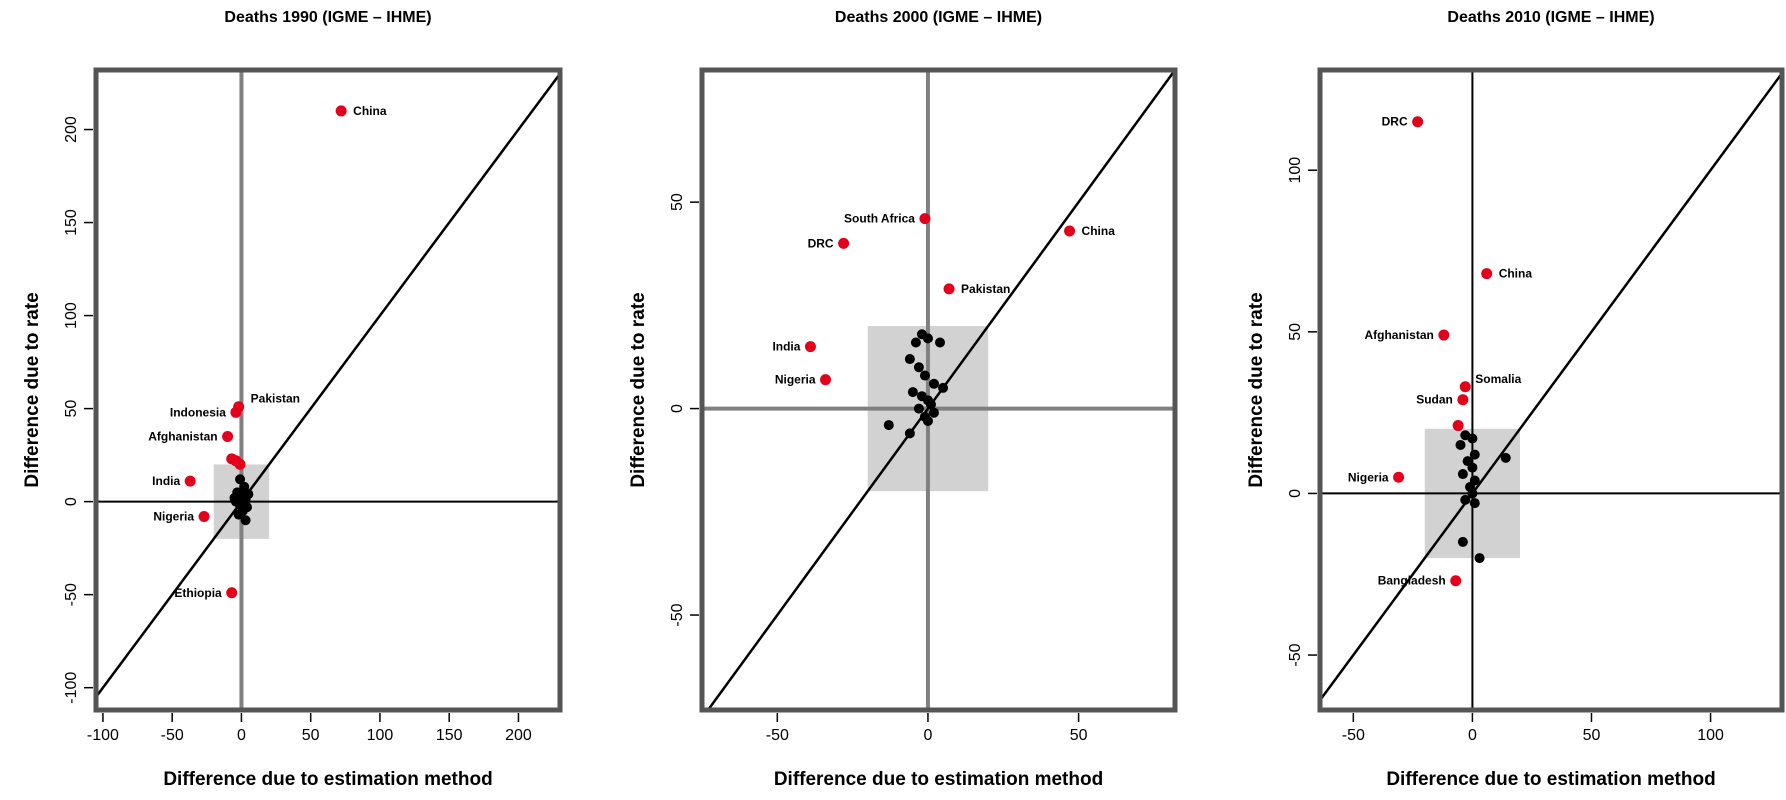 The height and width of the screenshot is (800, 1786). What do you see at coordinates (786, 347) in the screenshot?
I see `point-label-5: India` at bounding box center [786, 347].